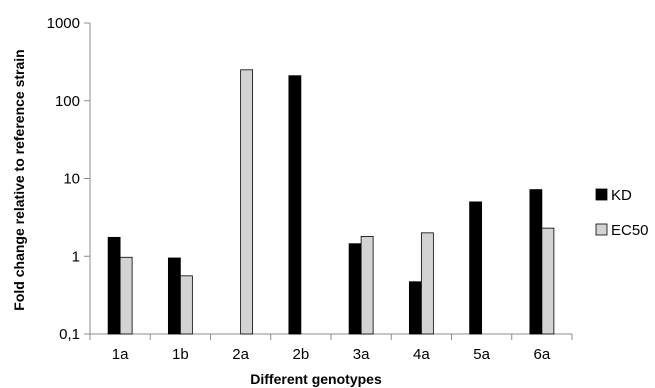 The width and height of the screenshot is (655, 388). What do you see at coordinates (76, 256) in the screenshot?
I see `y-tick-label: 1` at bounding box center [76, 256].